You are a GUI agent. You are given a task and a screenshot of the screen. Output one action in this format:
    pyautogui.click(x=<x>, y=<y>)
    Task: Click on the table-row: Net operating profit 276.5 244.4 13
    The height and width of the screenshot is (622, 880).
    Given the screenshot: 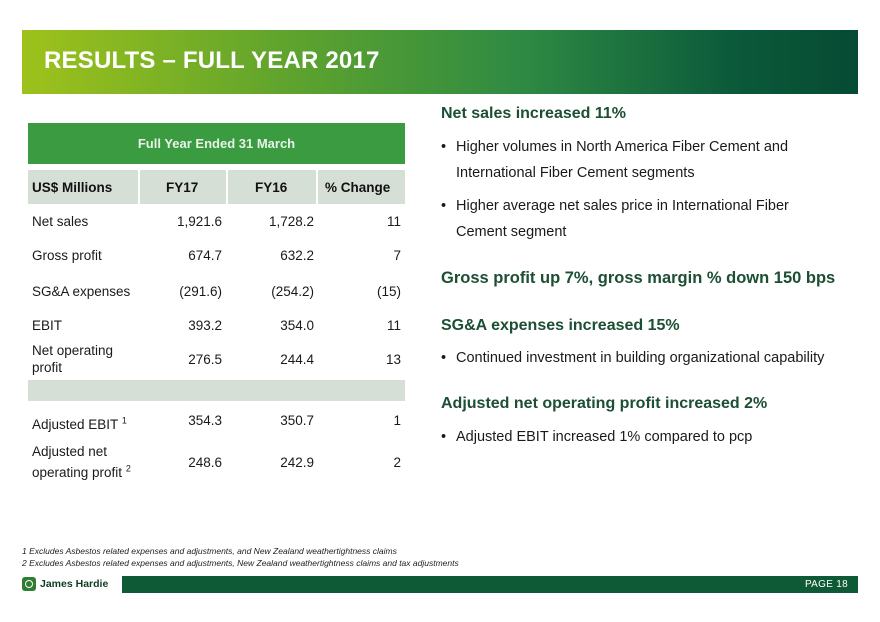 What is the action you would take?
    pyautogui.click(x=216, y=361)
    